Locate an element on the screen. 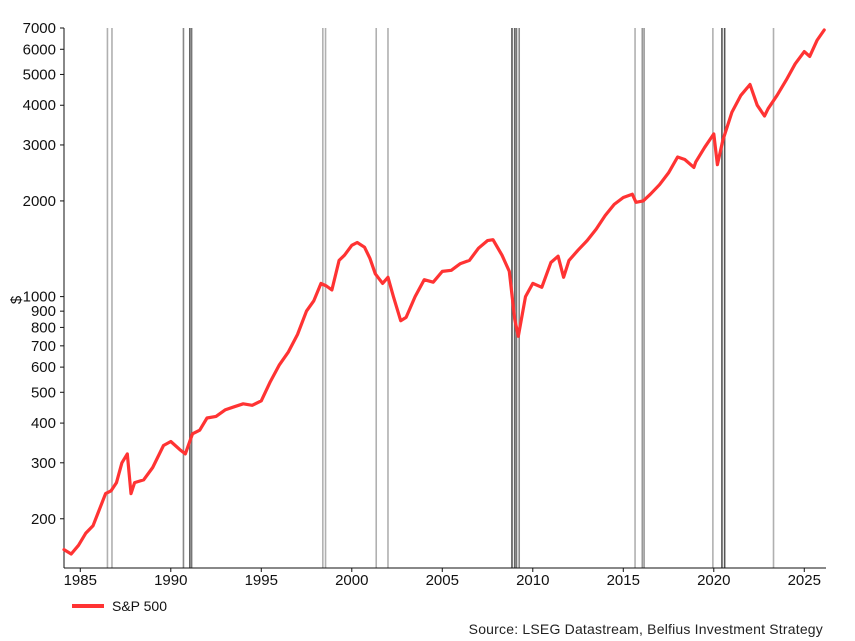 This screenshot has height=641, width=855. y-tick-label-700: 700 is located at coordinates (43, 346).